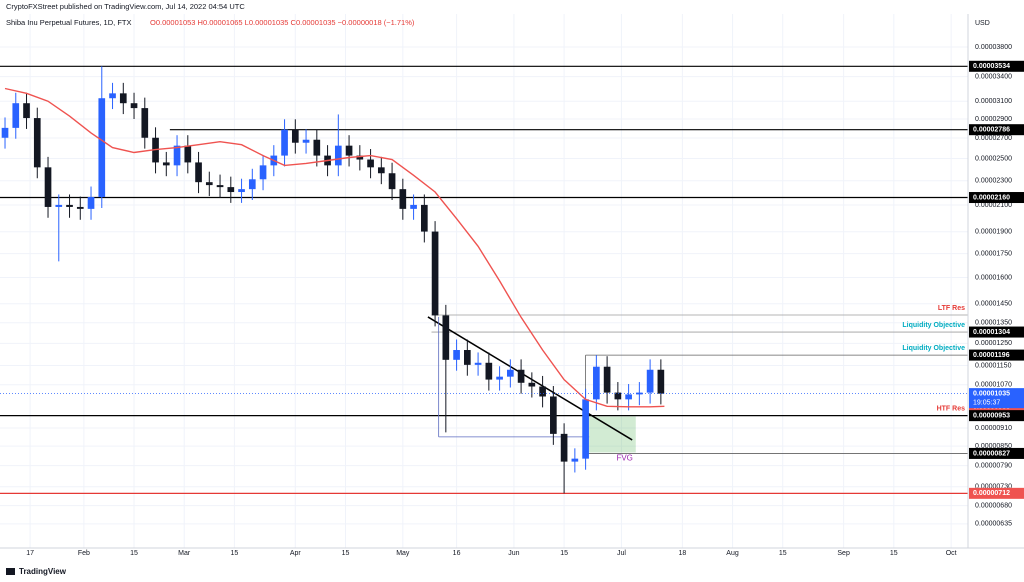 Image resolution: width=1024 pixels, height=582 pixels. Describe the element at coordinates (184, 553) in the screenshot. I see `x-tick-label: Mar` at that location.